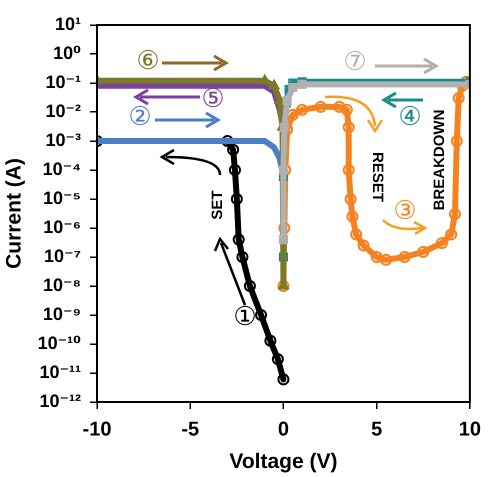 This screenshot has height=477, width=490. What do you see at coordinates (63, 82) in the screenshot?
I see `y-tick-label: 10⁻¹` at bounding box center [63, 82].